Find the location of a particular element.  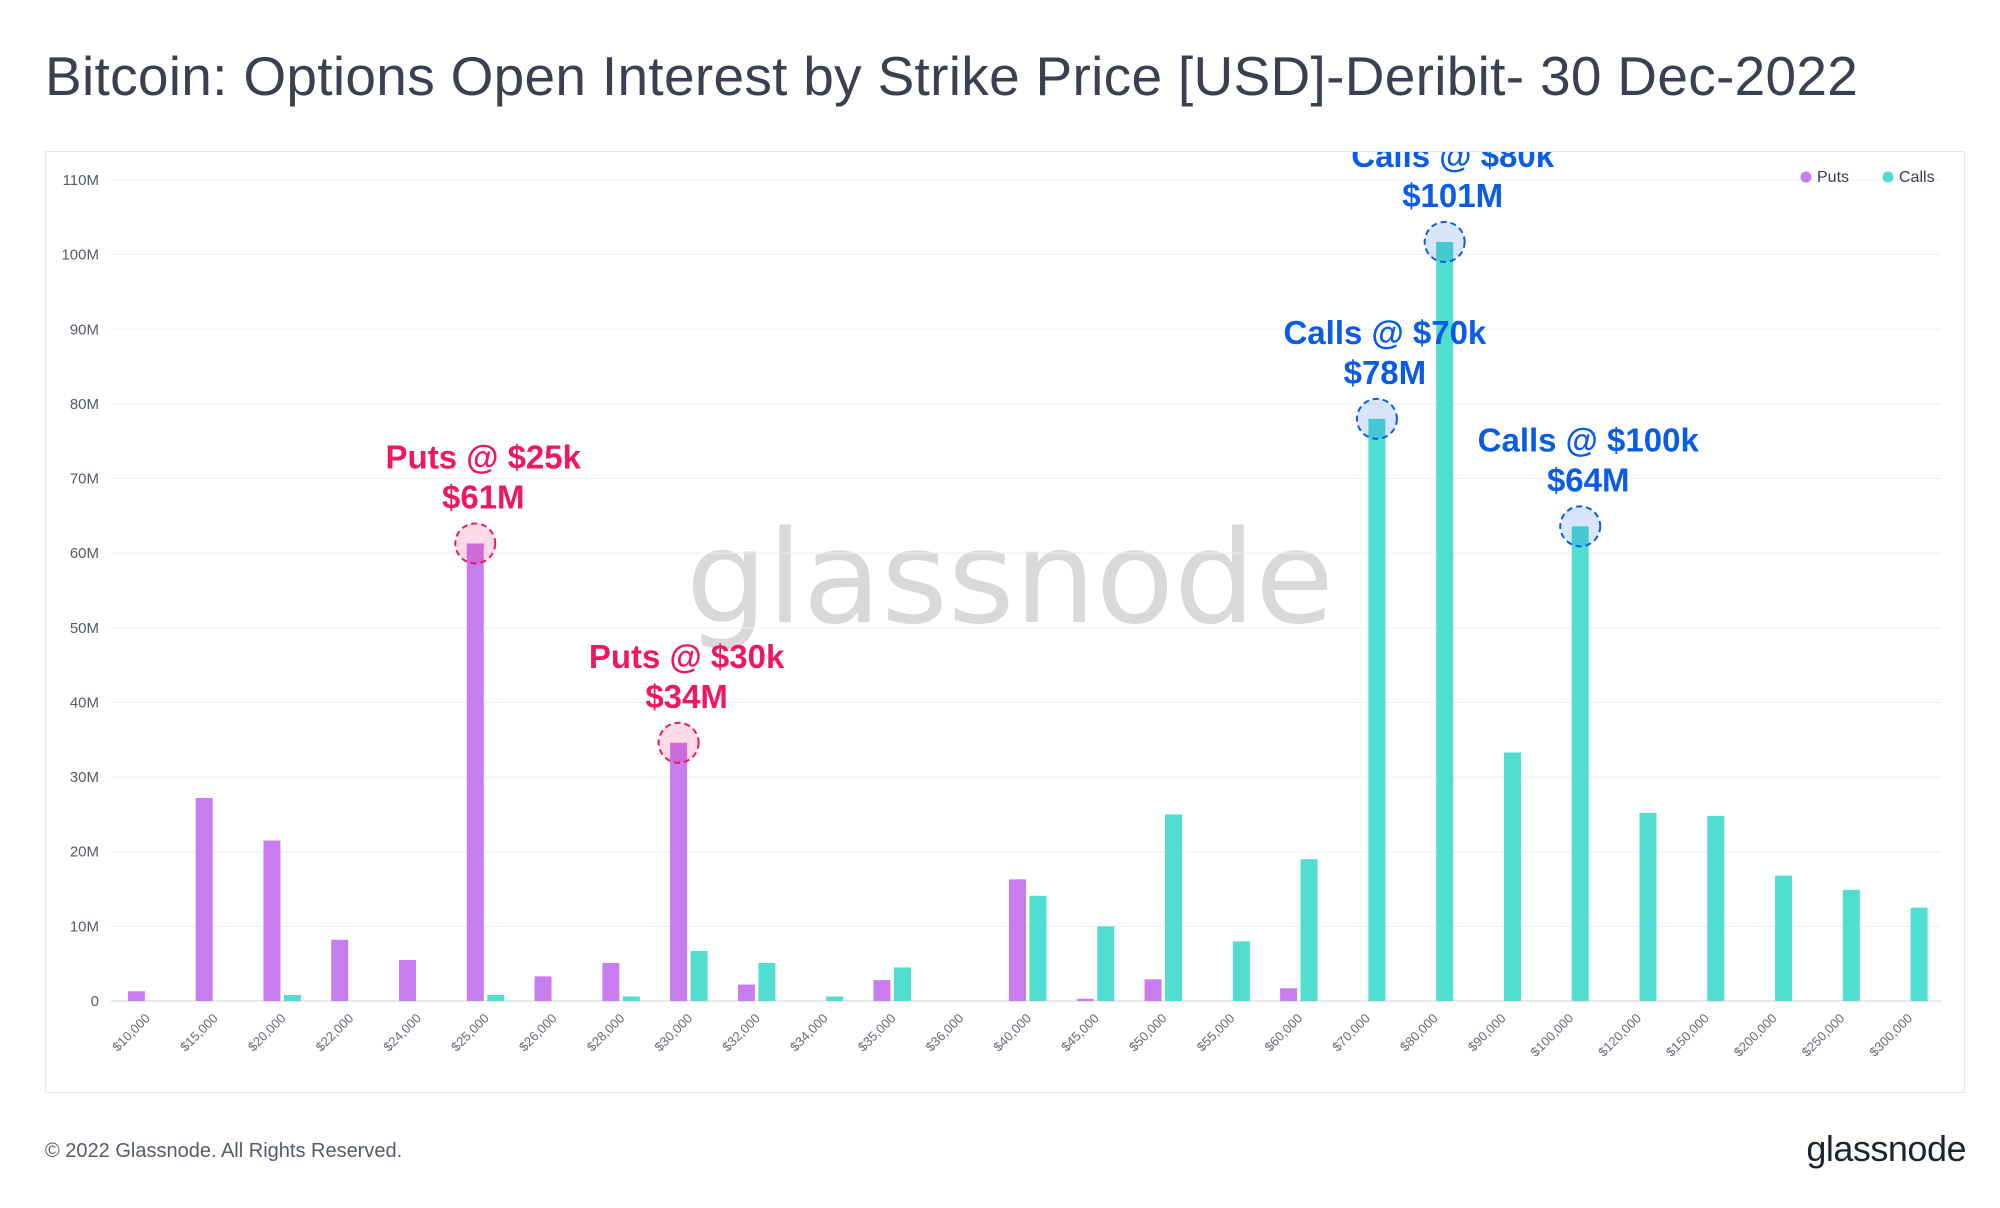

x-tick-label: $150,000 is located at coordinates (1687, 1035).